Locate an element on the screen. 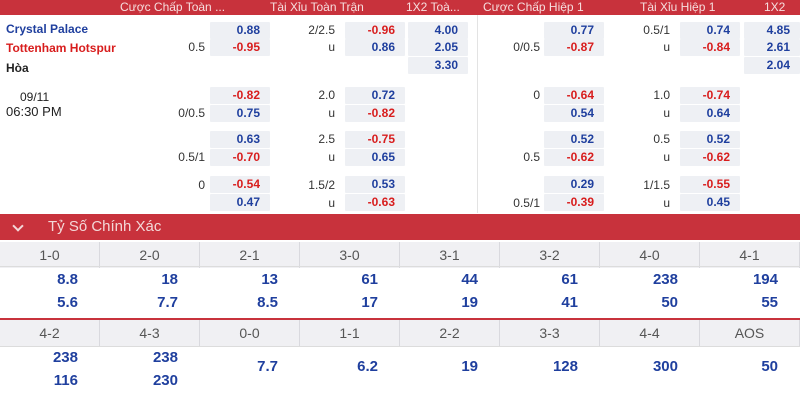 This screenshot has width=800, height=400. odd-1x2-half-away: 2.61 is located at coordinates (772, 47).